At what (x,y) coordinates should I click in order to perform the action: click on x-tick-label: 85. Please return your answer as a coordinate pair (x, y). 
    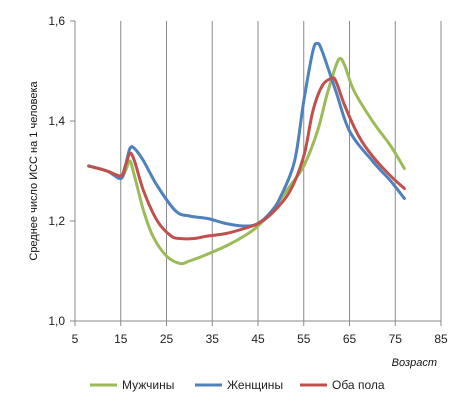
    Looking at the image, I should click on (441, 339).